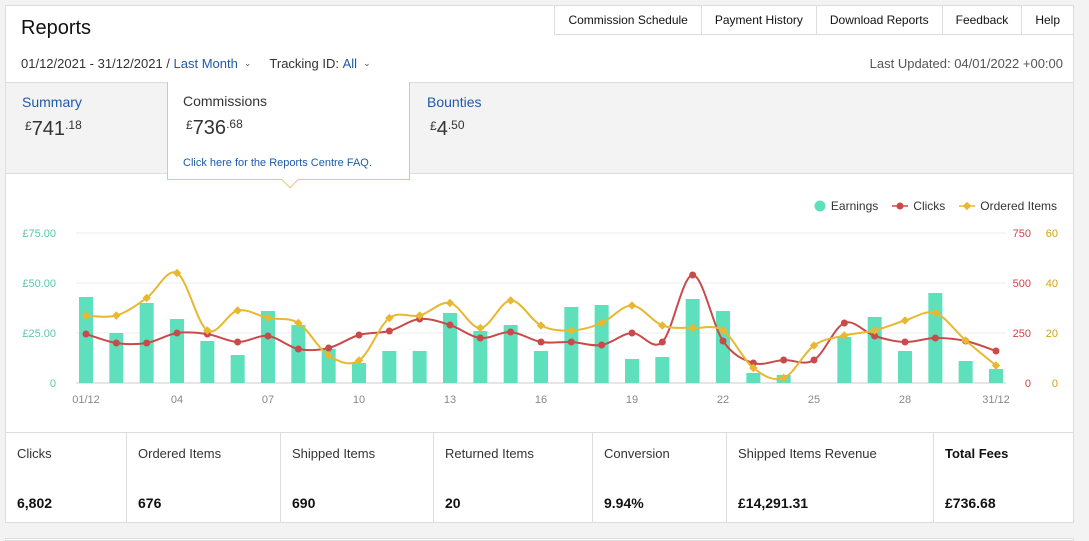 This screenshot has width=1089, height=541. Describe the element at coordinates (454, 112) in the screenshot. I see `tab-bounties: Bounties £4.50` at that location.